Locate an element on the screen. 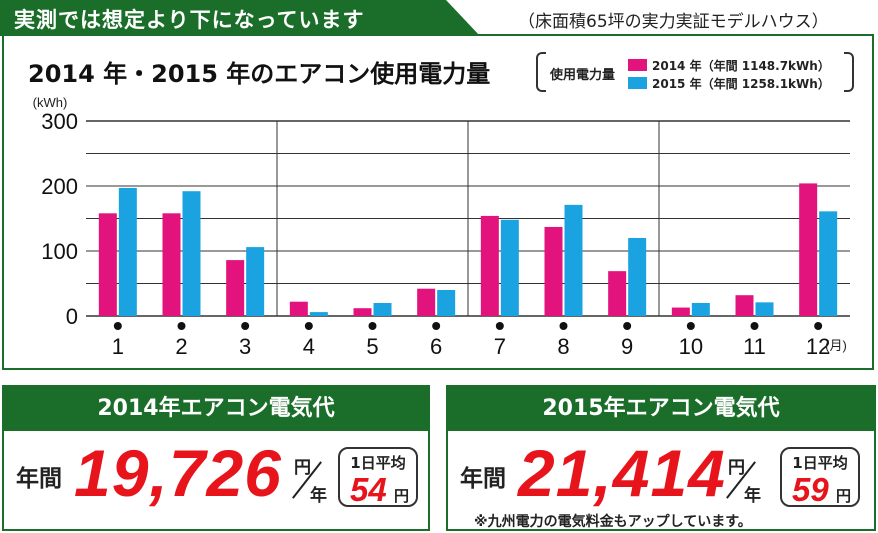 This screenshot has height=533, width=878. legend-bracket-right is located at coordinates (849, 72).